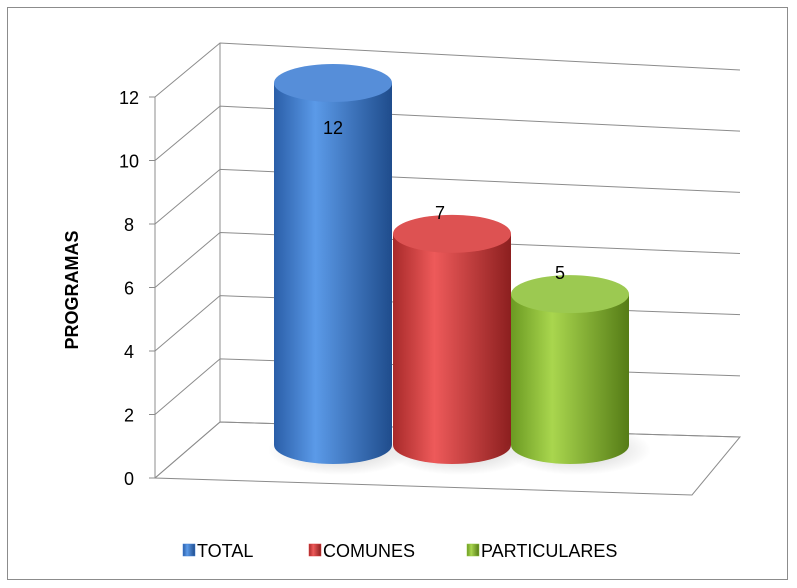 This screenshot has height=588, width=797. What do you see at coordinates (560, 273) in the screenshot?
I see `data-label: 5` at bounding box center [560, 273].